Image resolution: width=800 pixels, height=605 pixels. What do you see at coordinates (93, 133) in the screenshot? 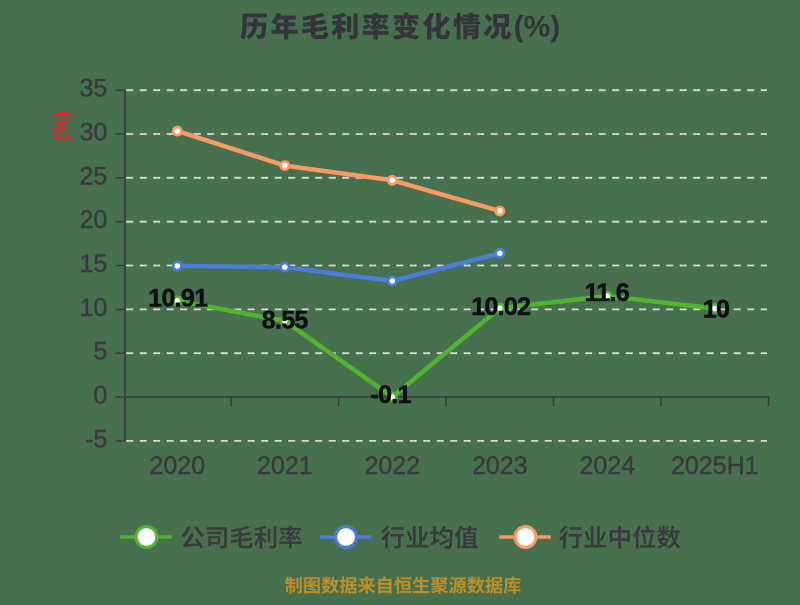
I see `svg-text: 30` at bounding box center [93, 133].